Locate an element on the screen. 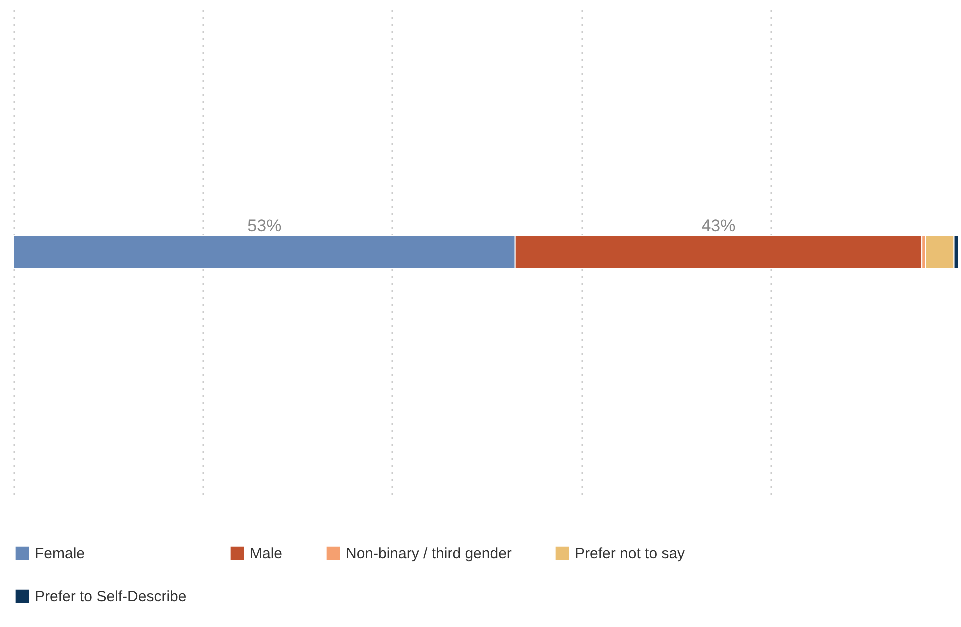 The width and height of the screenshot is (961, 627). legend-label: Prefer not to say is located at coordinates (630, 554).